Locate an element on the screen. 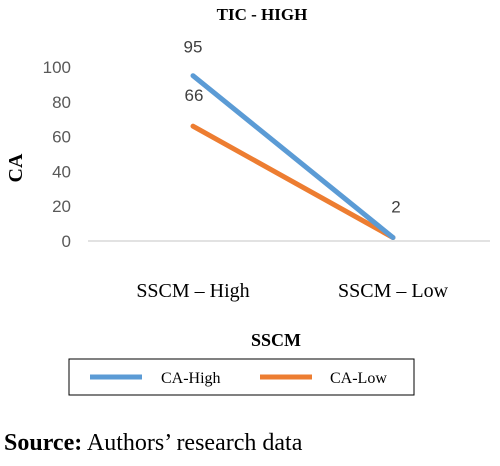 This screenshot has width=500, height=466. y-tick-label-80: 80 is located at coordinates (61, 102).